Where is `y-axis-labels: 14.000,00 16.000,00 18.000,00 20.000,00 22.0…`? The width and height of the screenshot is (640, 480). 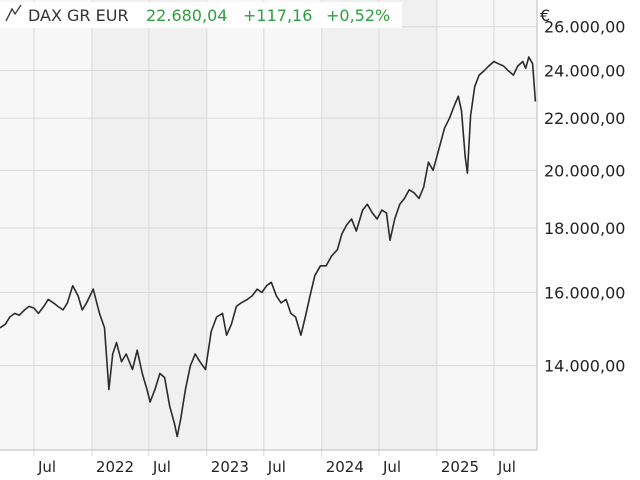 y-axis-labels: 14.000,00 16.000,00 18.000,00 20.000,00 22.0… is located at coordinates (584, 197).